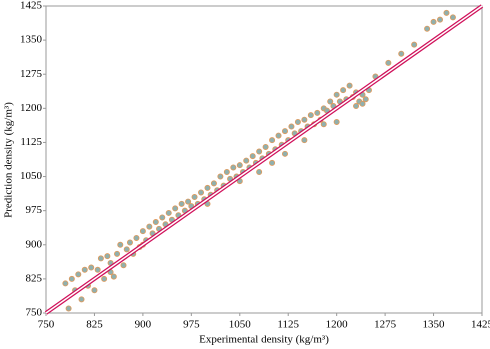  Describe the element at coordinates (31, 176) in the screenshot. I see `y-tick-label: 1050` at that location.